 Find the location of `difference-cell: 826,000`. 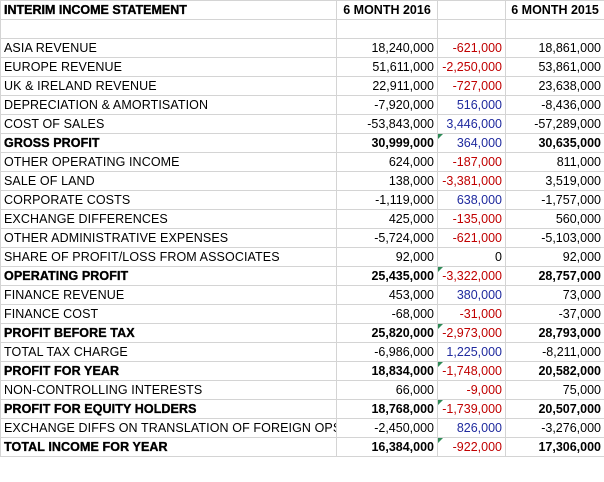

difference-cell: 826,000 is located at coordinates (471, 428).